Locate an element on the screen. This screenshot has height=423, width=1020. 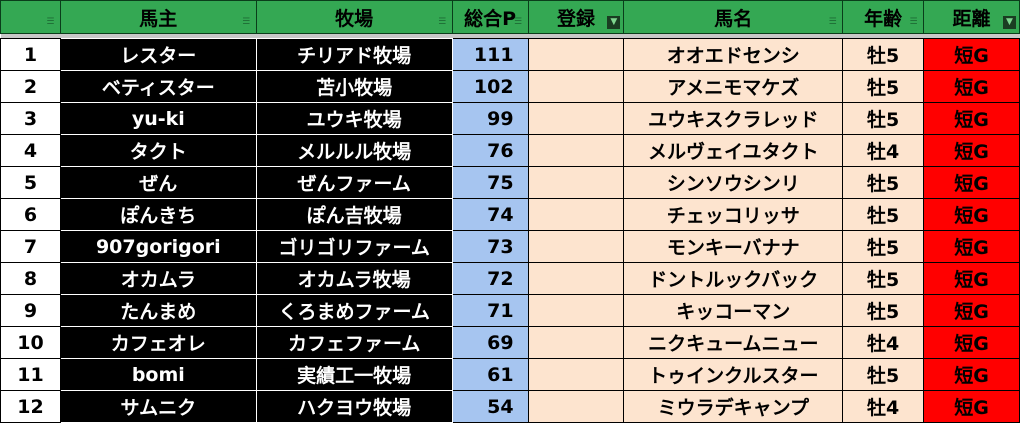
cell-farm: ぽん吉牧場 is located at coordinates (354, 214).